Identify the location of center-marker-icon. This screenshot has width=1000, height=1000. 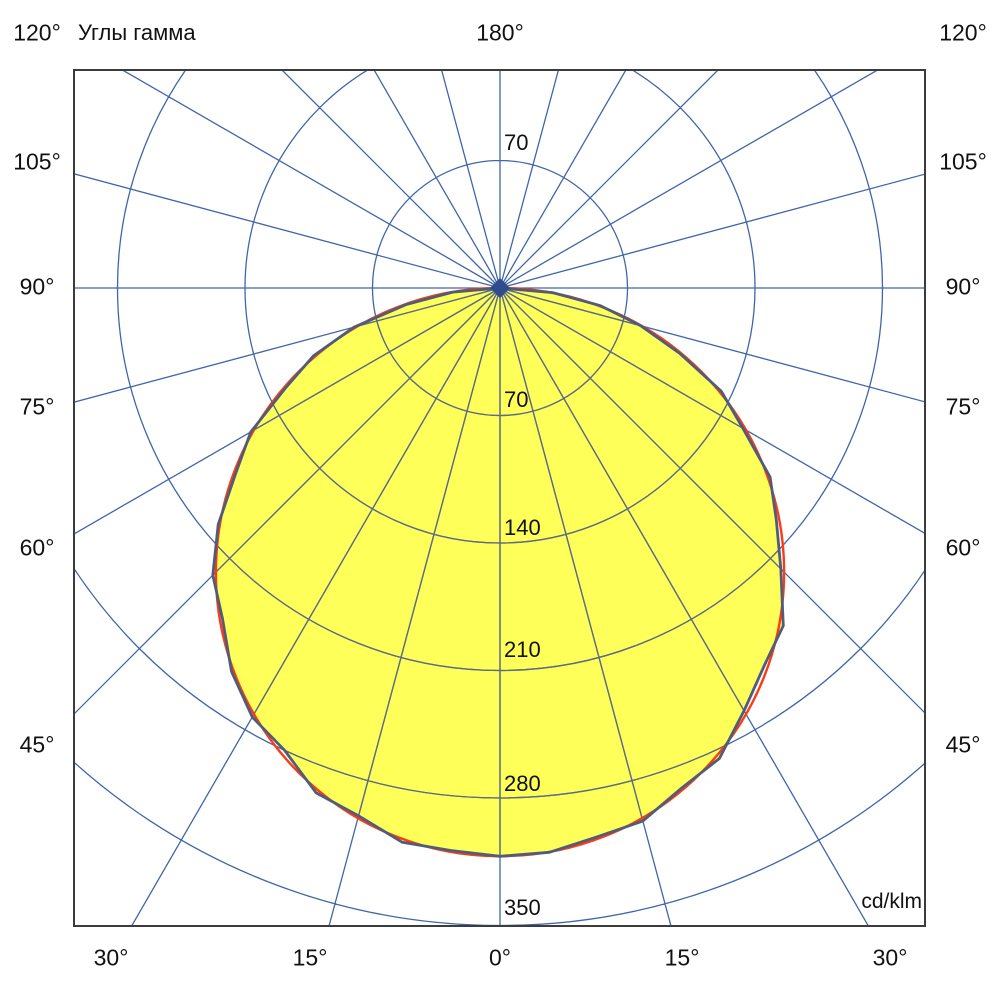
(500, 288).